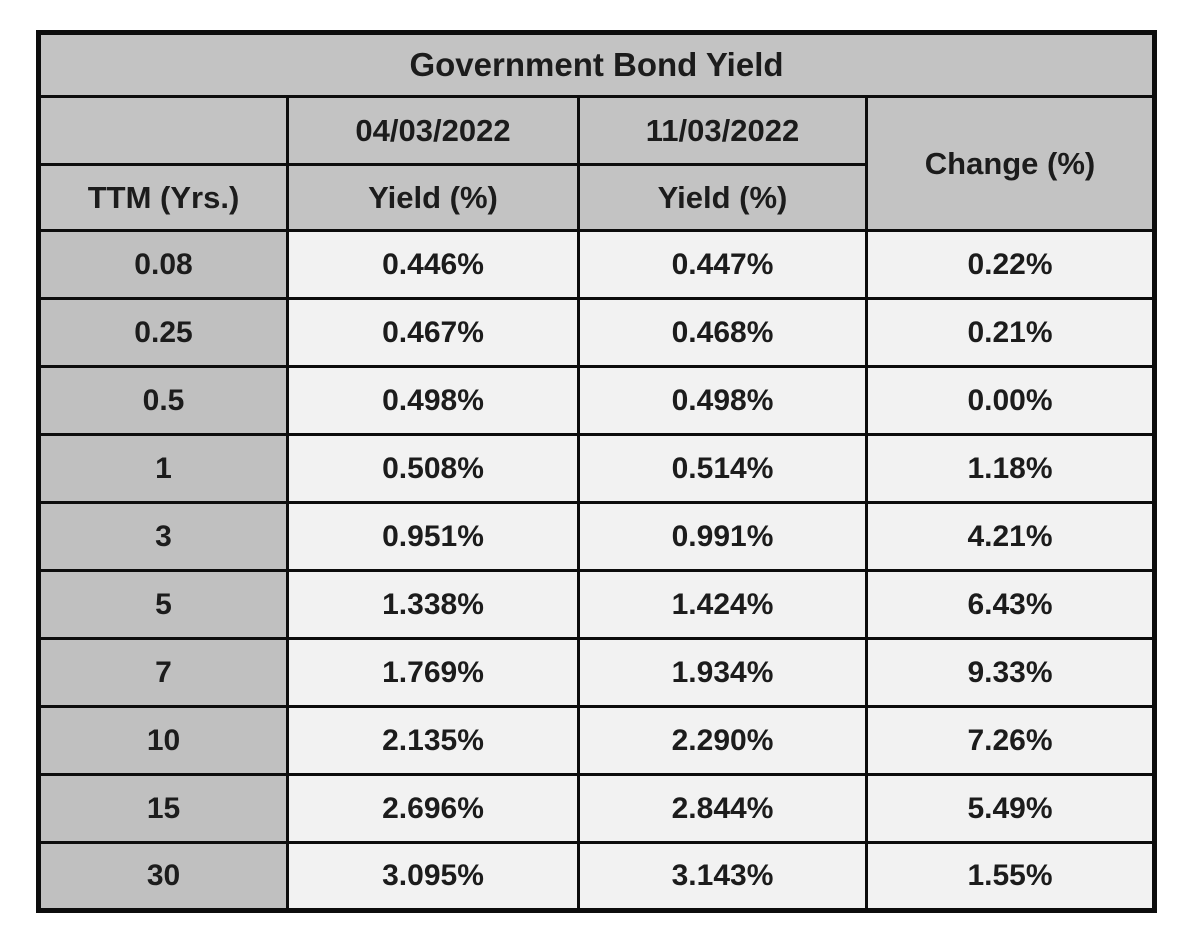  I want to click on cell-change: 7.26%, so click(1010, 740).